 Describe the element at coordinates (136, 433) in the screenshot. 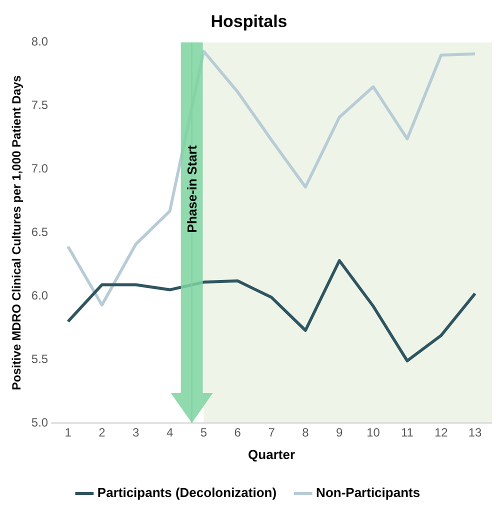

I see `x-tick-label: 3` at that location.